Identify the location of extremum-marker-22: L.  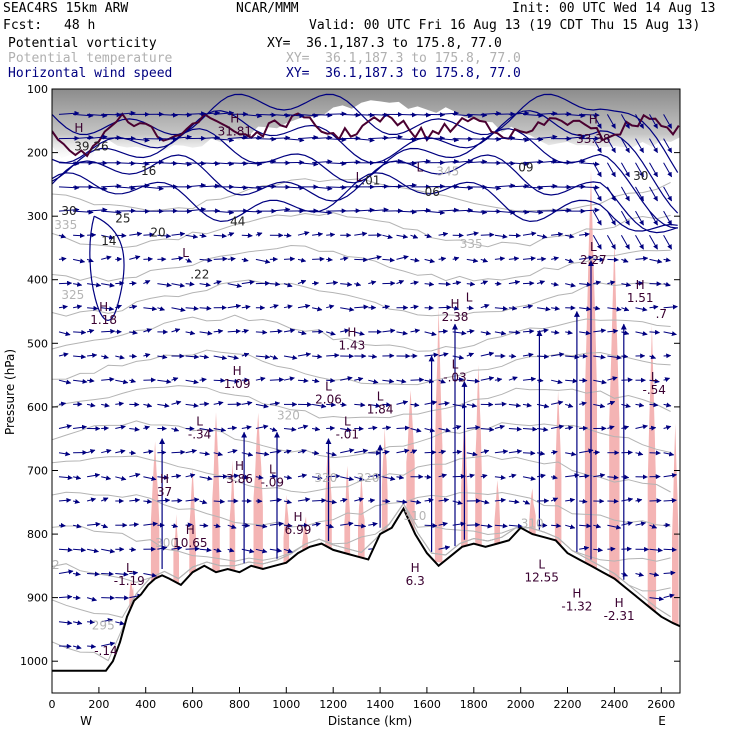
(272, 469).